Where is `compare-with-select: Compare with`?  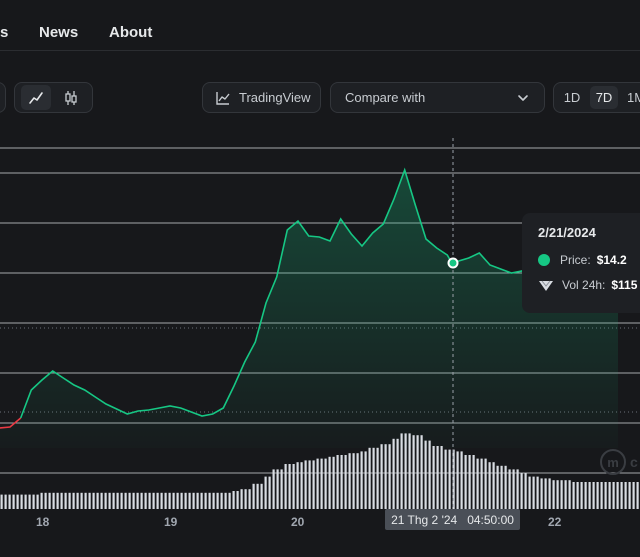
compare-with-select: Compare with is located at coordinates (437, 97).